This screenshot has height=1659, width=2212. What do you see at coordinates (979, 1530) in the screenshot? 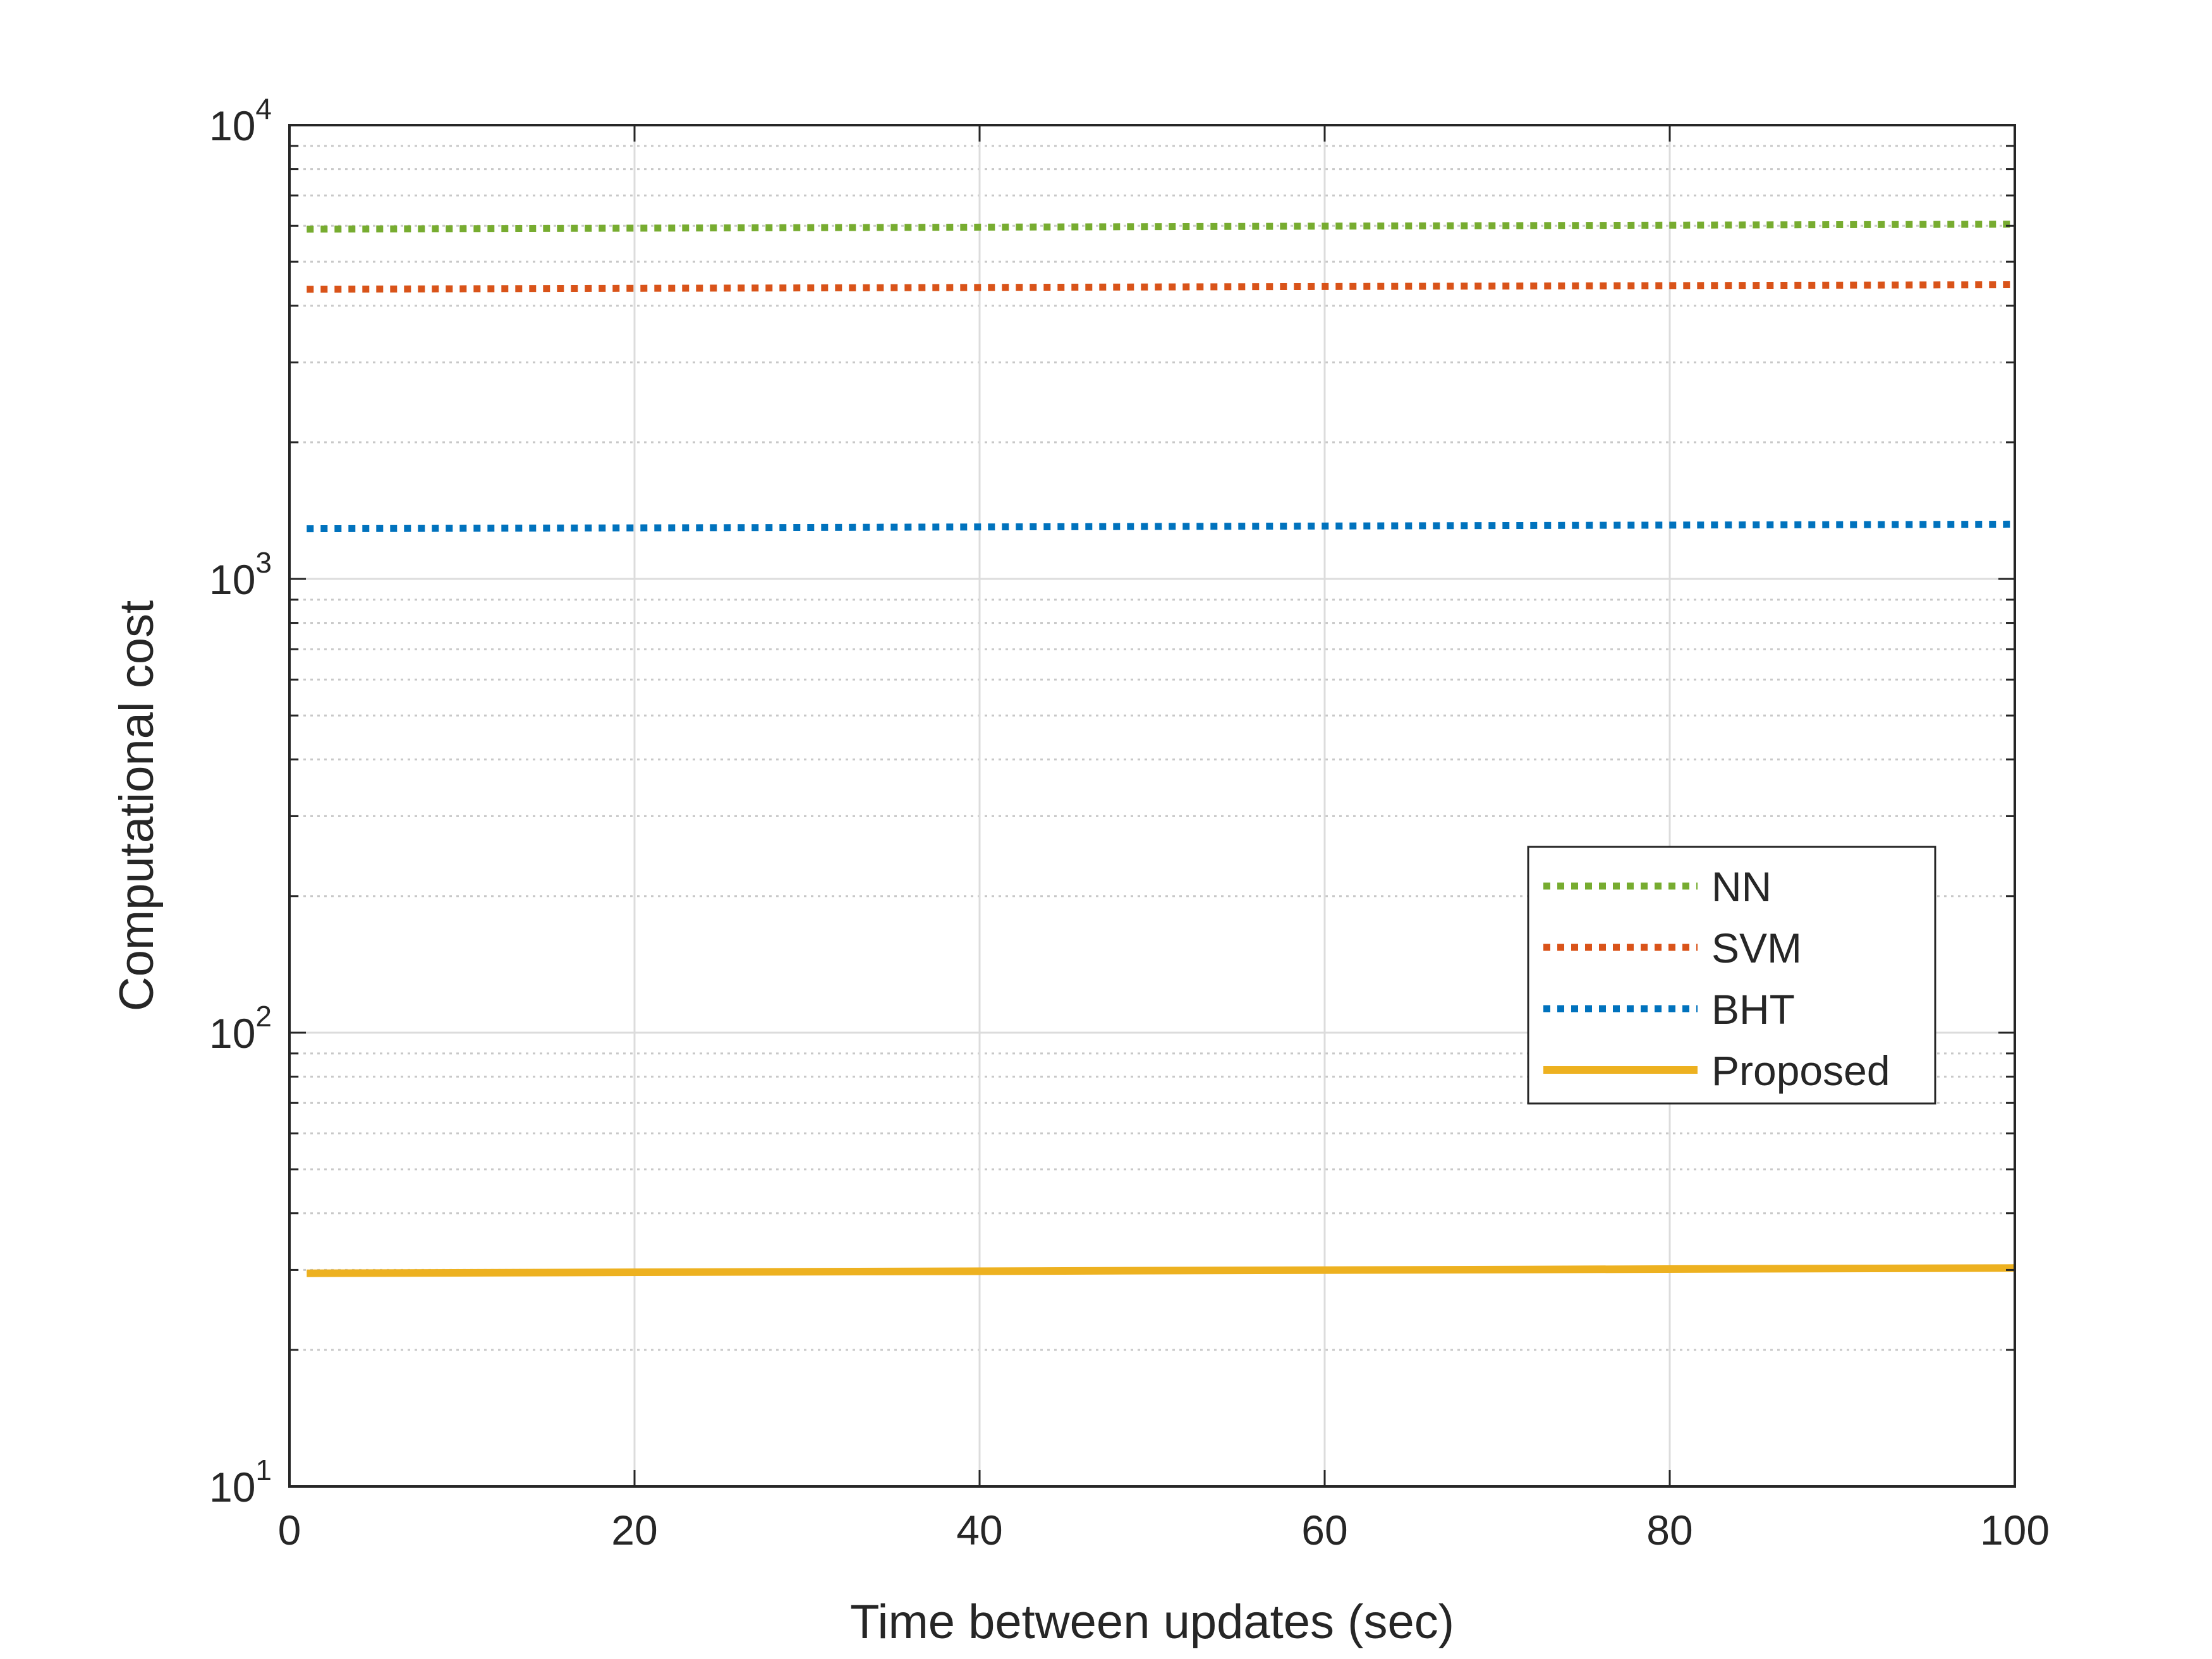
I see `x-tick-label: 40` at bounding box center [979, 1530].